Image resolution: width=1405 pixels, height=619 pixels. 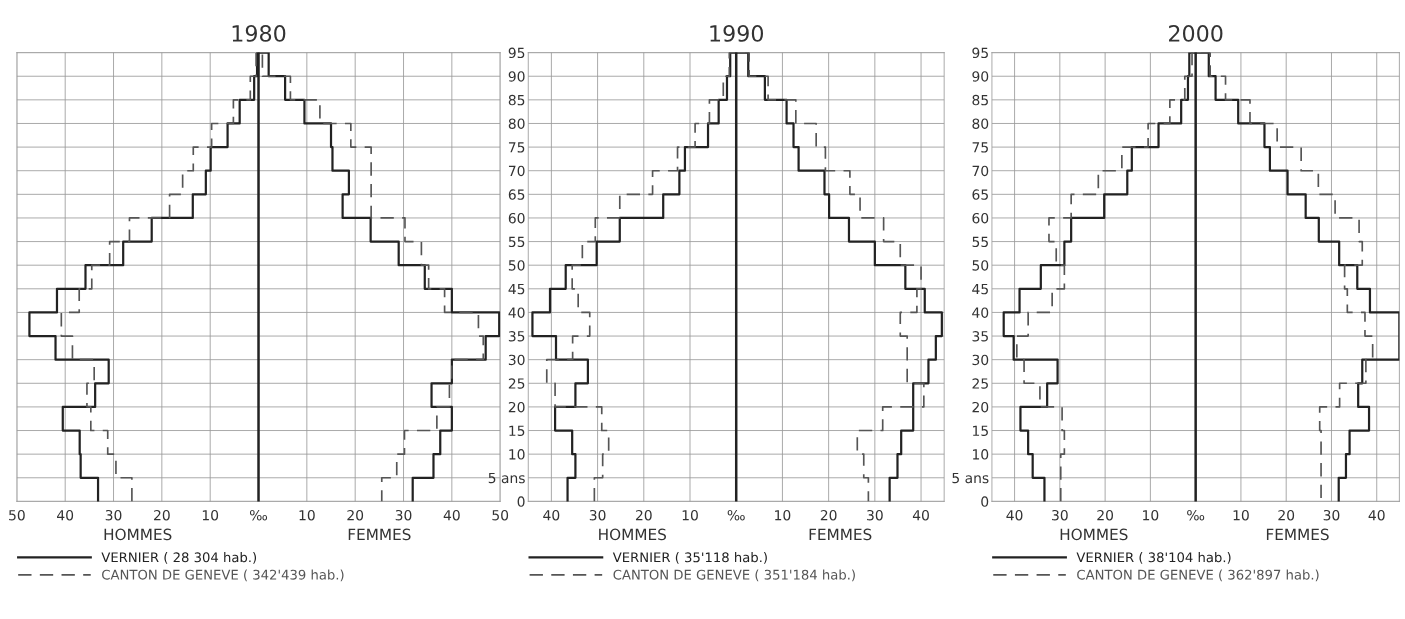 What do you see at coordinates (737, 33) in the screenshot?
I see `chart-title: 1990` at bounding box center [737, 33].